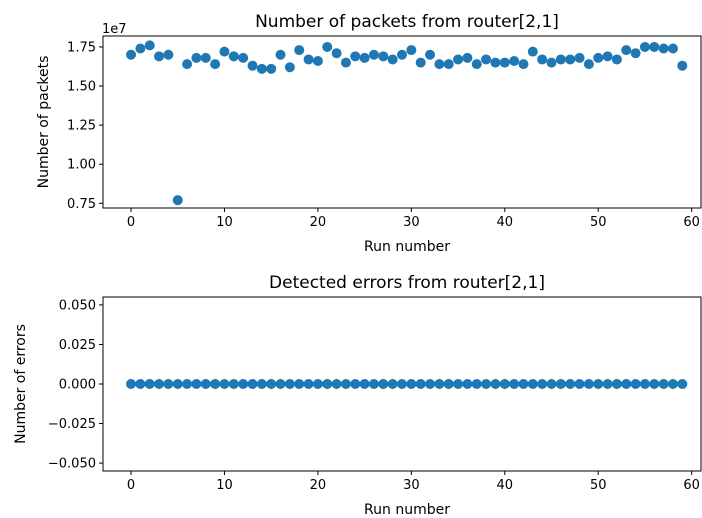  What do you see at coordinates (505, 222) in the screenshot?
I see `packets-x-tick-label: 40` at bounding box center [505, 222].